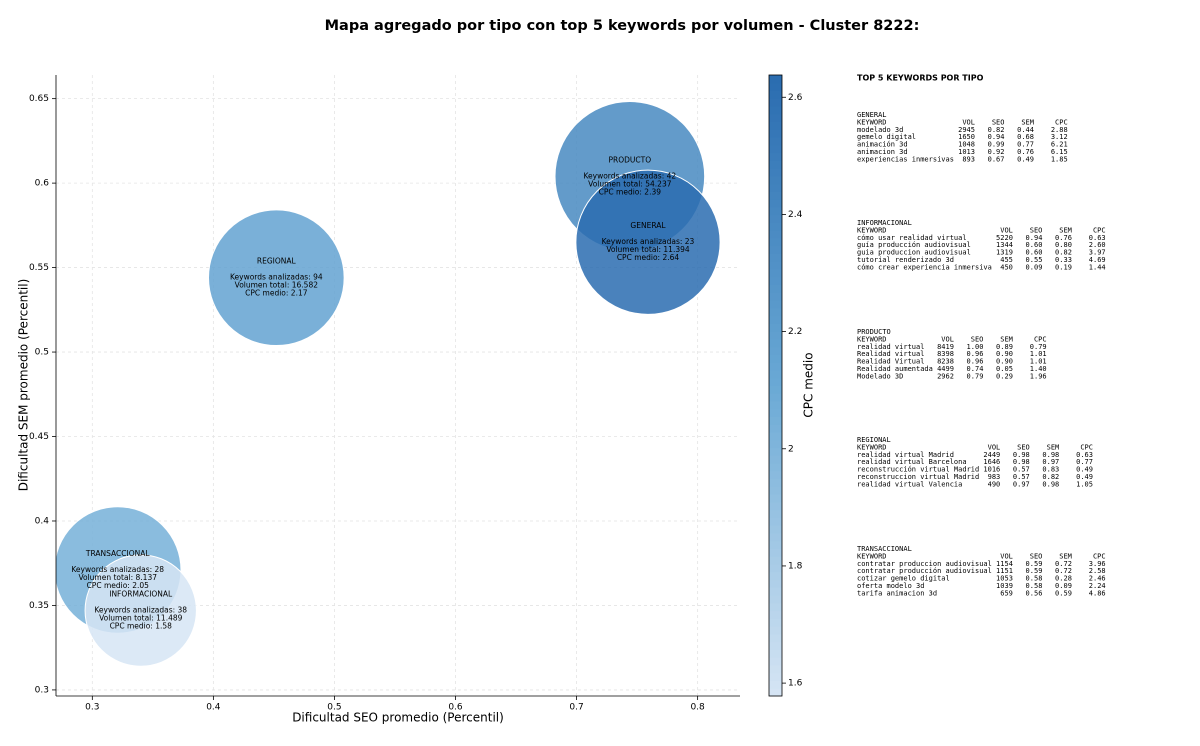 The image size is (1200, 746). I want to click on table-cell: 8238, so click(945, 362).